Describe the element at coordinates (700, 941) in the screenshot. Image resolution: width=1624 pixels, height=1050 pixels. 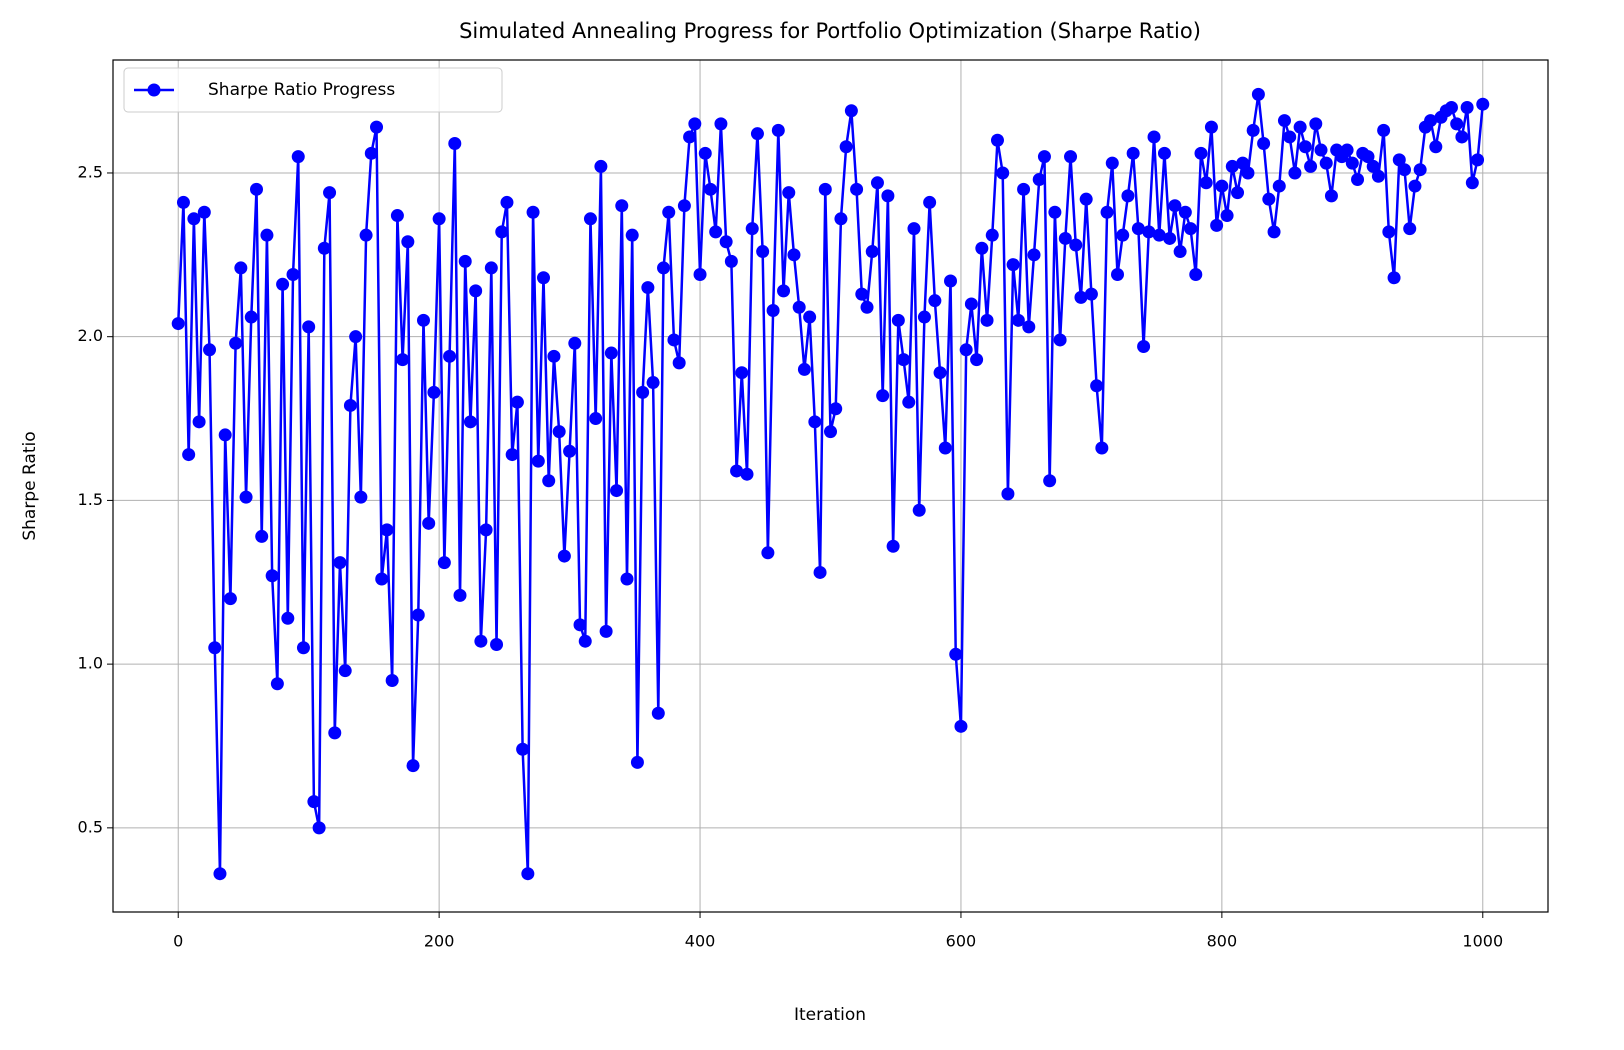
I see `x-tick-label: 400` at that location.